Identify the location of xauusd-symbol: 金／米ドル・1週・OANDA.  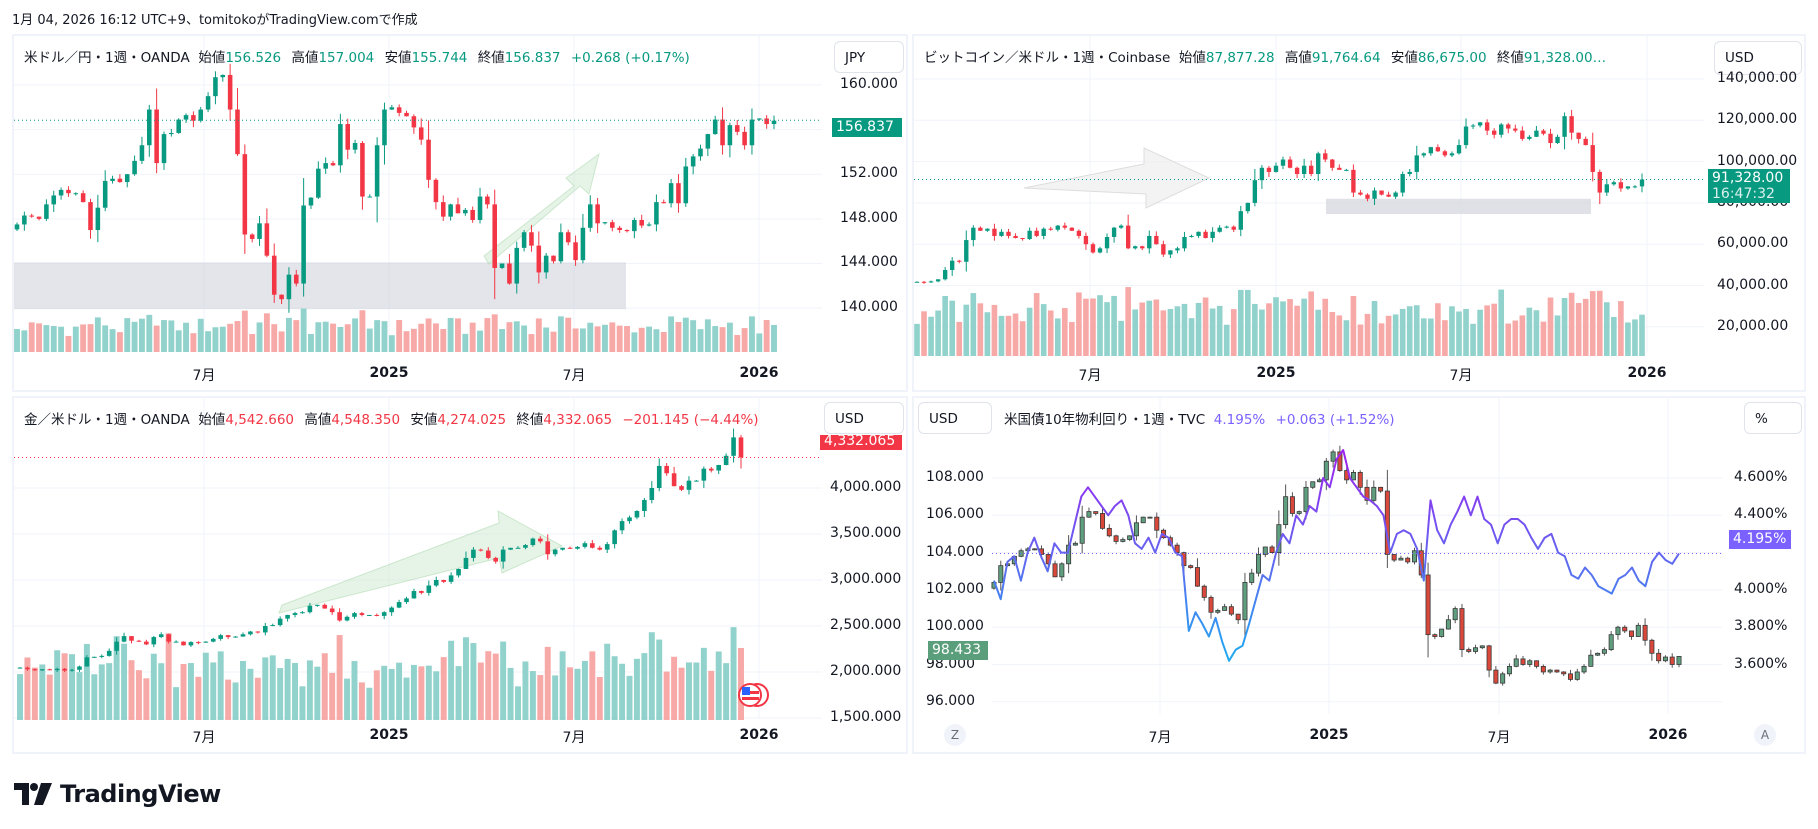
(107, 420).